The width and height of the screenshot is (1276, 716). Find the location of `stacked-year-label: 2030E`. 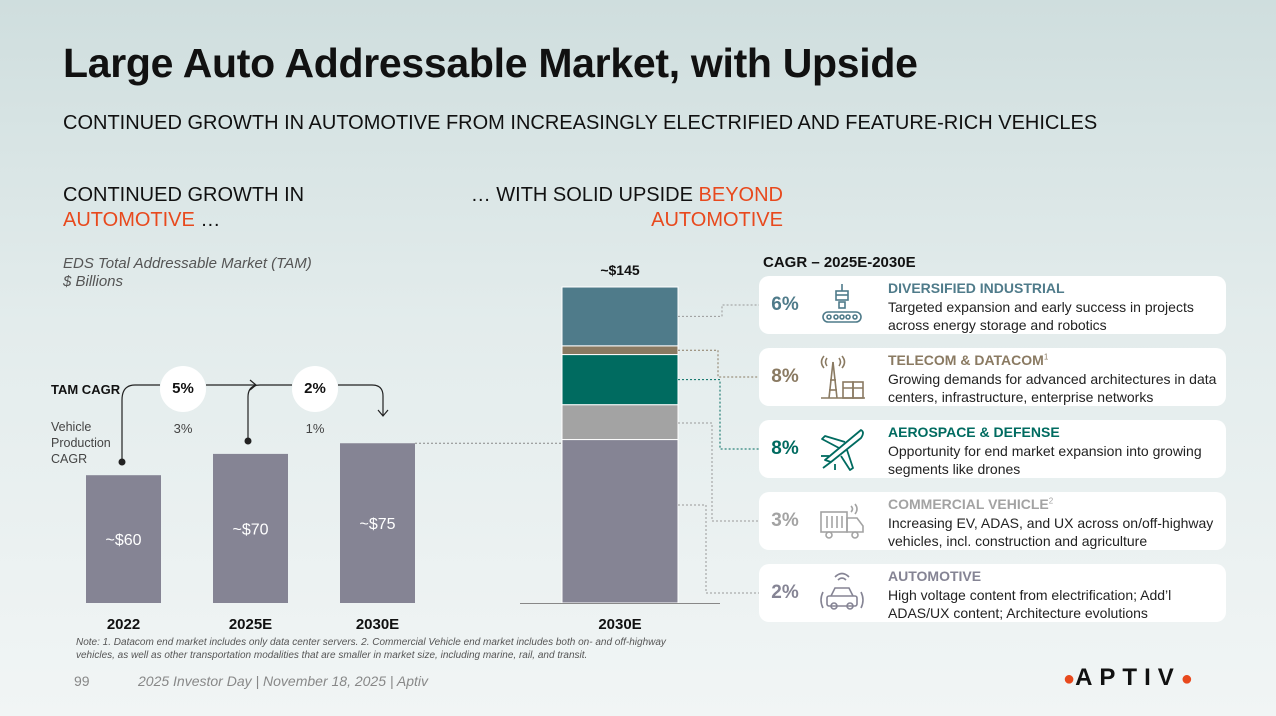

stacked-year-label: 2030E is located at coordinates (619, 624).